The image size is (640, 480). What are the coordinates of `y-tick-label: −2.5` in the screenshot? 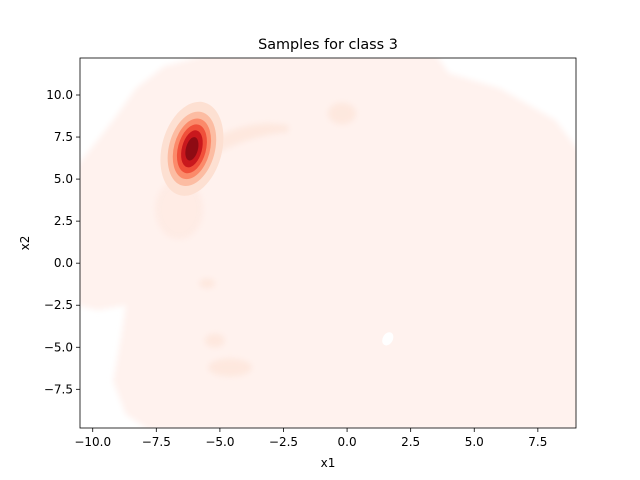 It's located at (58, 305).